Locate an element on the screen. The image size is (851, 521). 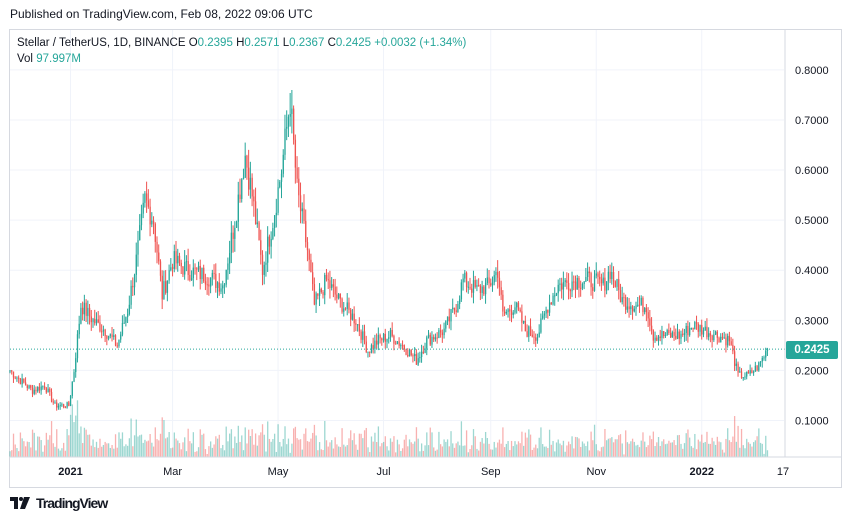
tradingview-brand: TradingView is located at coordinates (72, 503).